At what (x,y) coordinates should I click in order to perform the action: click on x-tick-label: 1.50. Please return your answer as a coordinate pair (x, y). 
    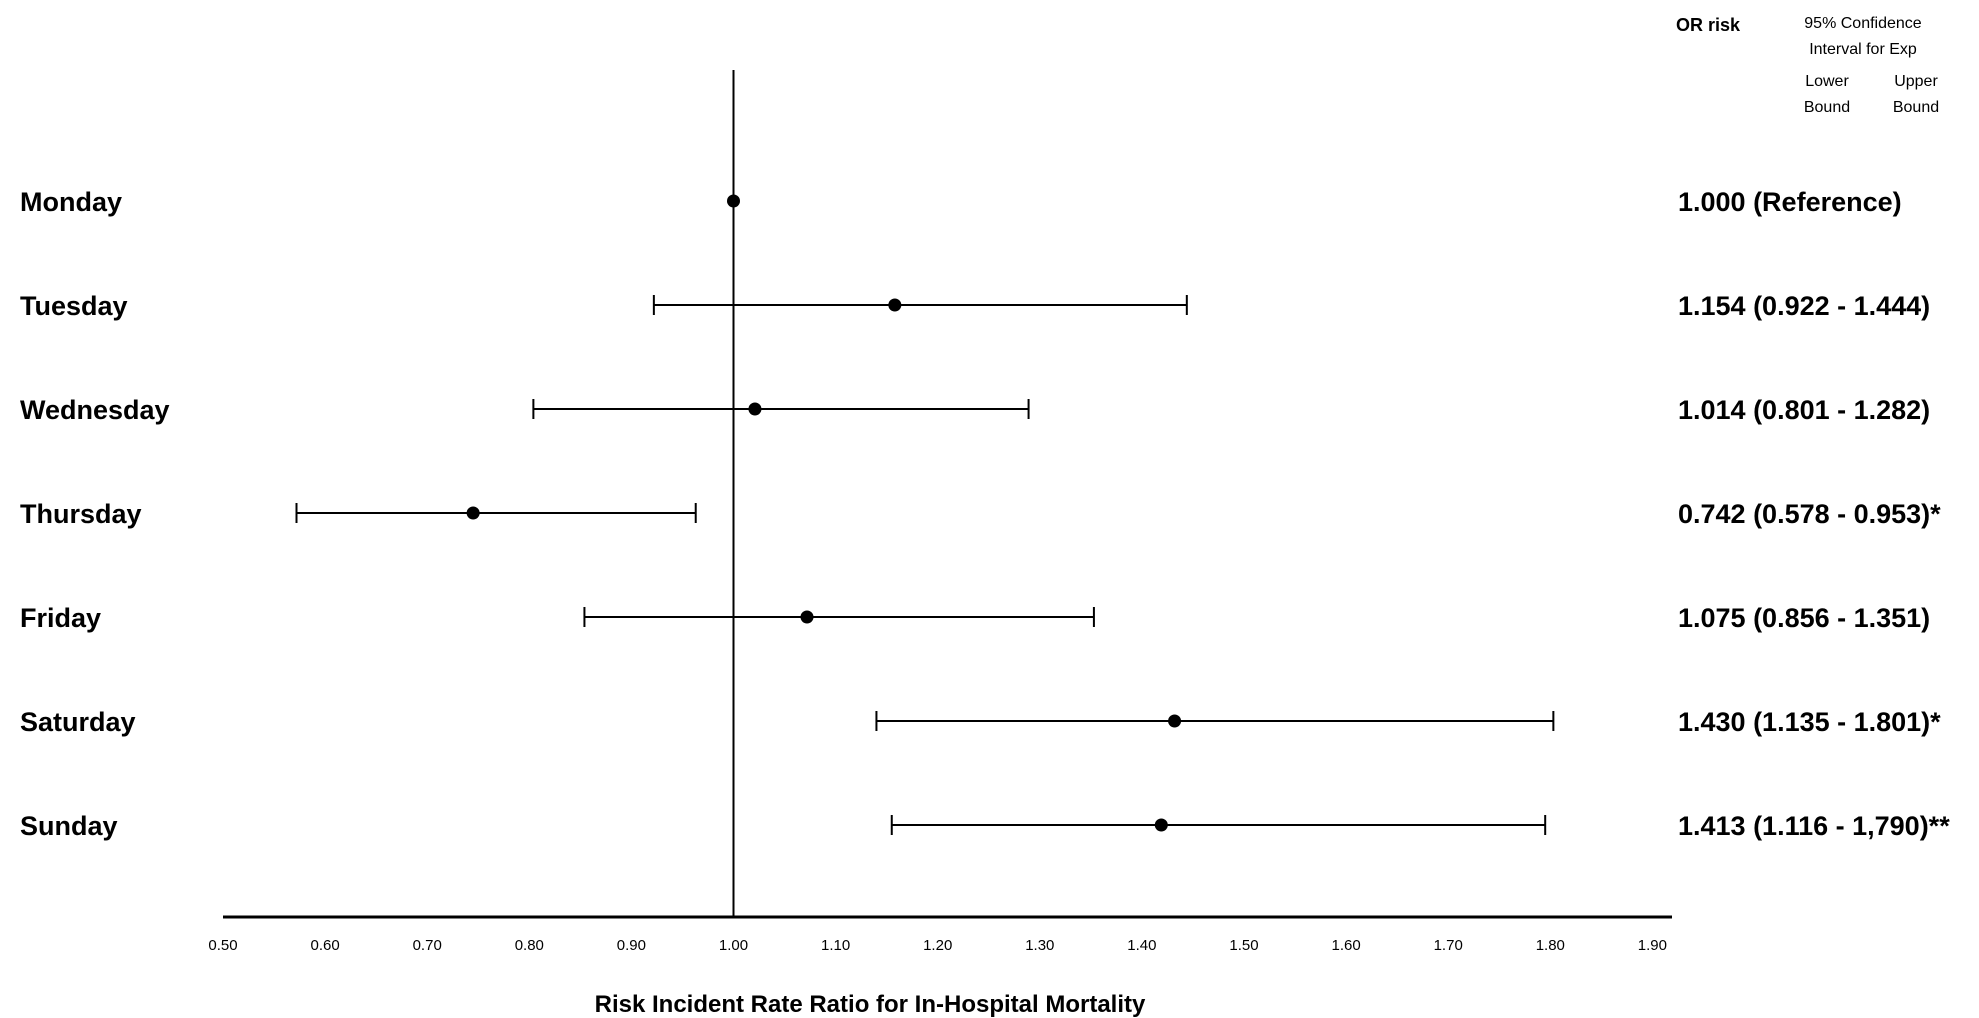
    Looking at the image, I should click on (1243, 945).